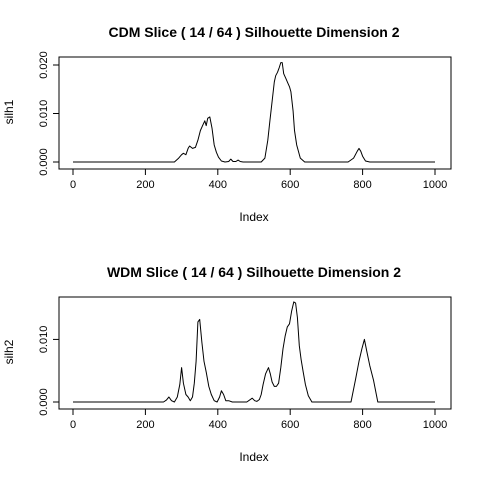  What do you see at coordinates (44, 402) in the screenshot?
I see `wdm-y-tick-label: 0.000` at bounding box center [44, 402].